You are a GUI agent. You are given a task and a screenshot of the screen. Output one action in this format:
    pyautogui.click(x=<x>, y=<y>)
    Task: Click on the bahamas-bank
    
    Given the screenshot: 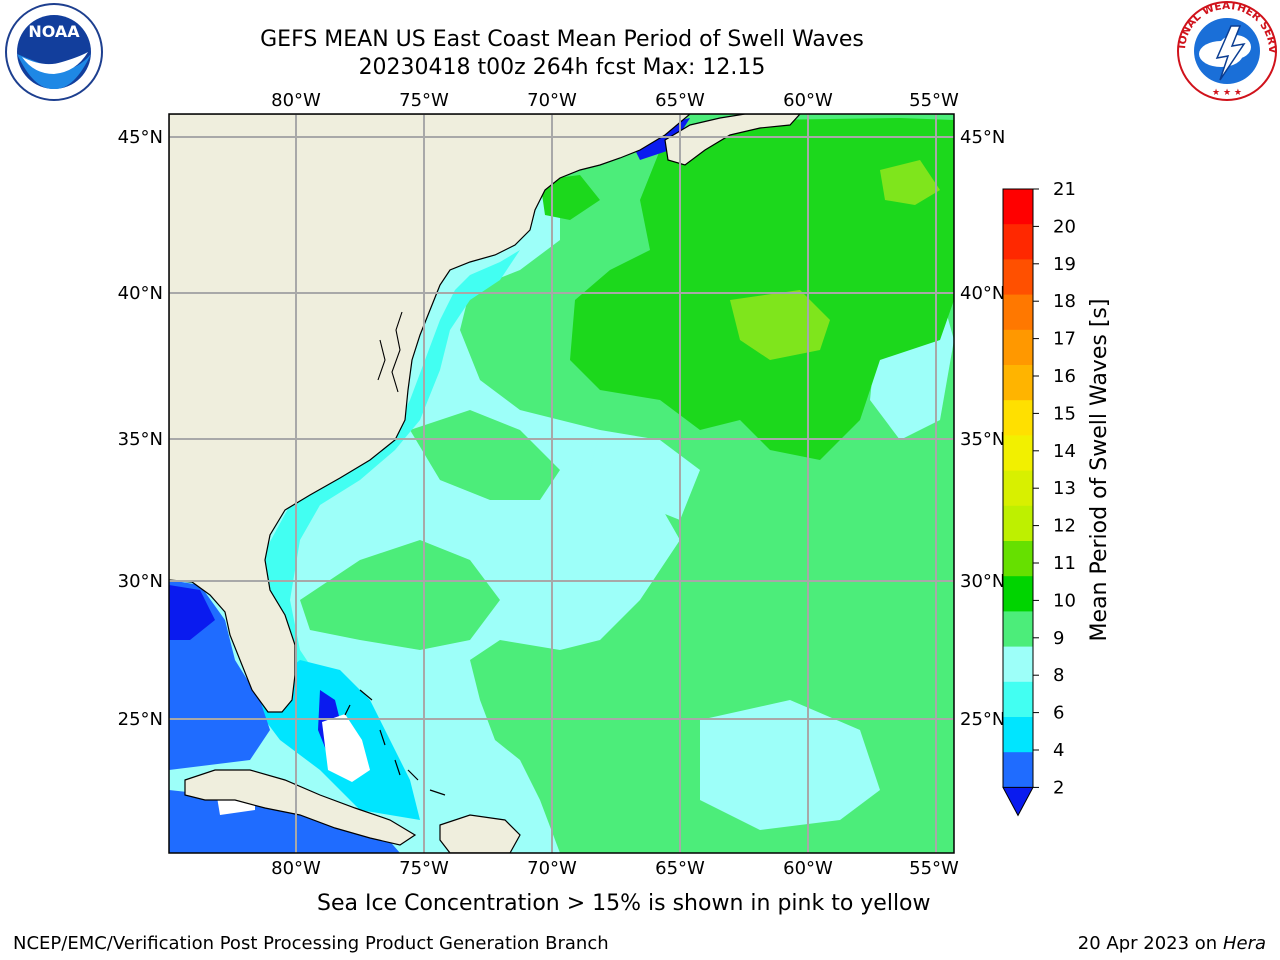 What is the action you would take?
    pyautogui.click(x=346, y=748)
    